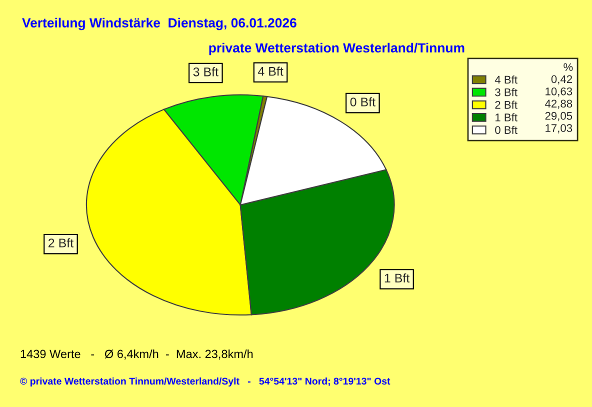 The width and height of the screenshot is (592, 407). Describe the element at coordinates (61, 243) in the screenshot. I see `slice-label: 2 Bft` at that location.